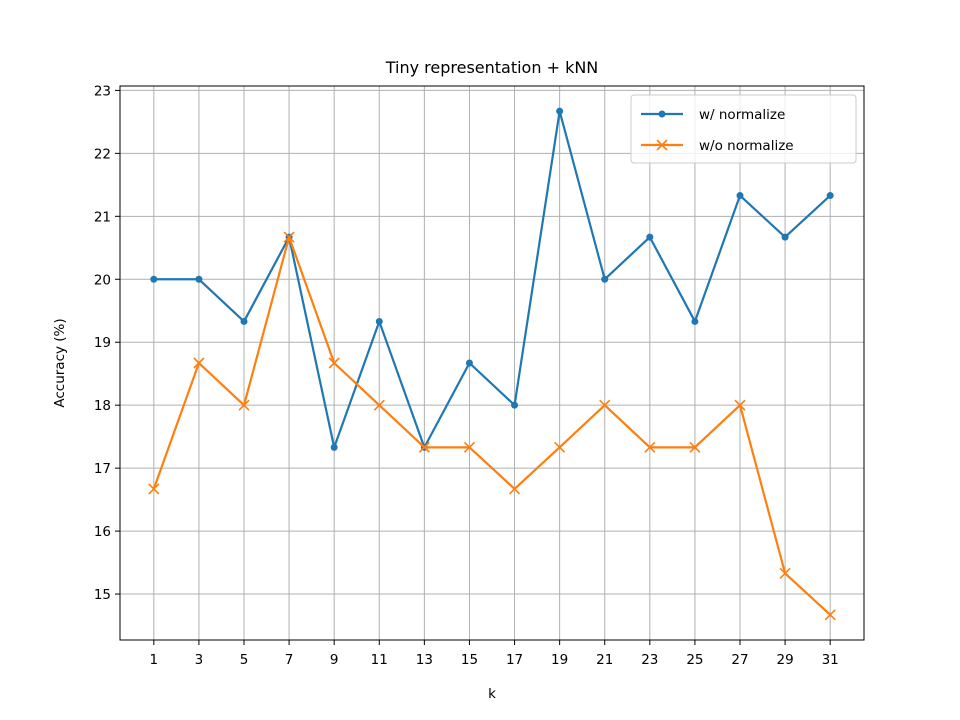 The height and width of the screenshot is (720, 960). Describe the element at coordinates (289, 660) in the screenshot. I see `x-tick-label: 7` at that location.